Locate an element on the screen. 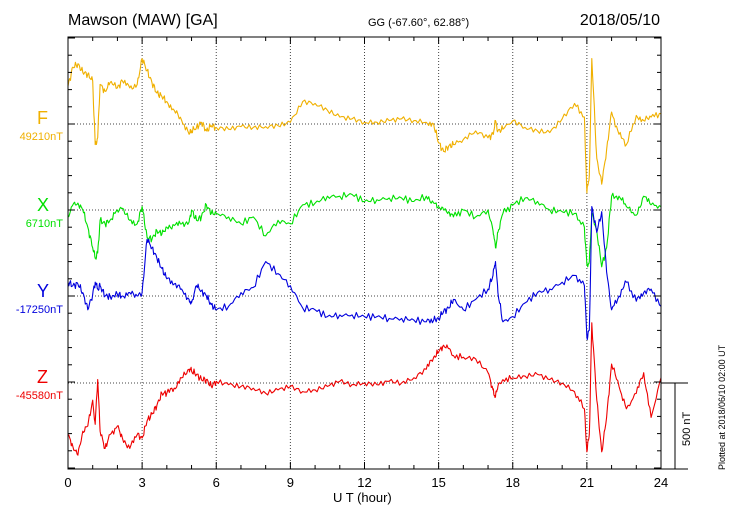 Image resolution: width=730 pixels, height=520 pixels. scale-bar-label: 500 nT is located at coordinates (687, 428).